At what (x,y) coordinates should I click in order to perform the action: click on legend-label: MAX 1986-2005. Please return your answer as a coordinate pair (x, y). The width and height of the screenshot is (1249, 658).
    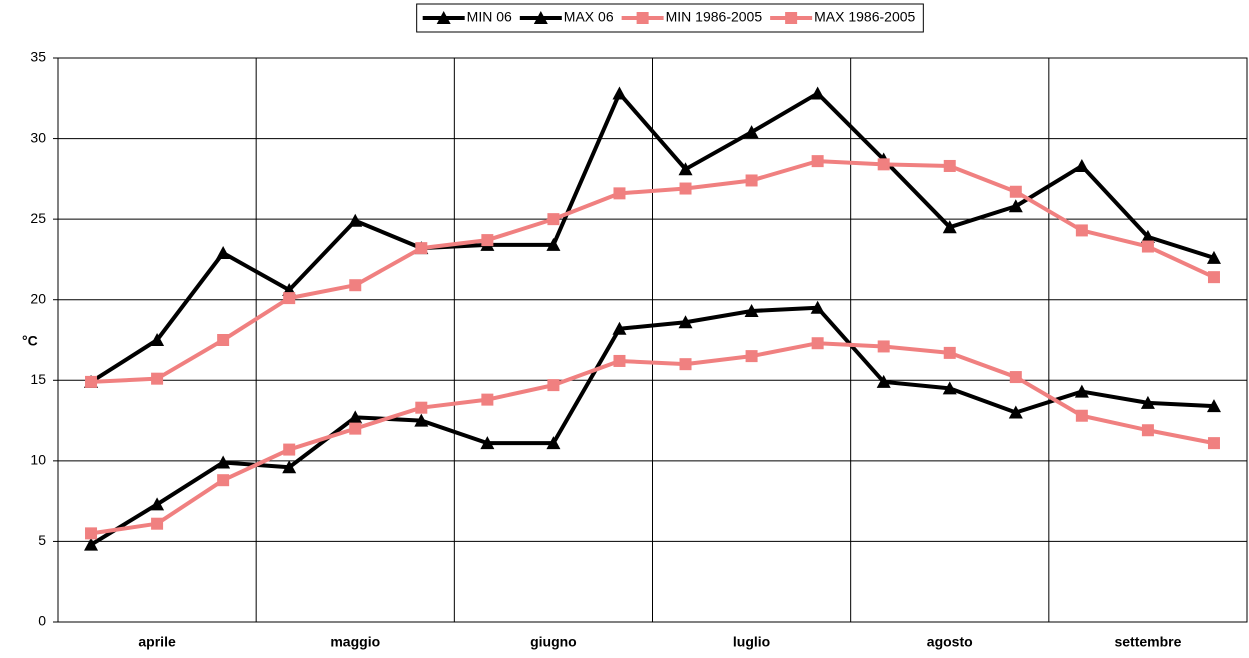
    Looking at the image, I should click on (864, 17).